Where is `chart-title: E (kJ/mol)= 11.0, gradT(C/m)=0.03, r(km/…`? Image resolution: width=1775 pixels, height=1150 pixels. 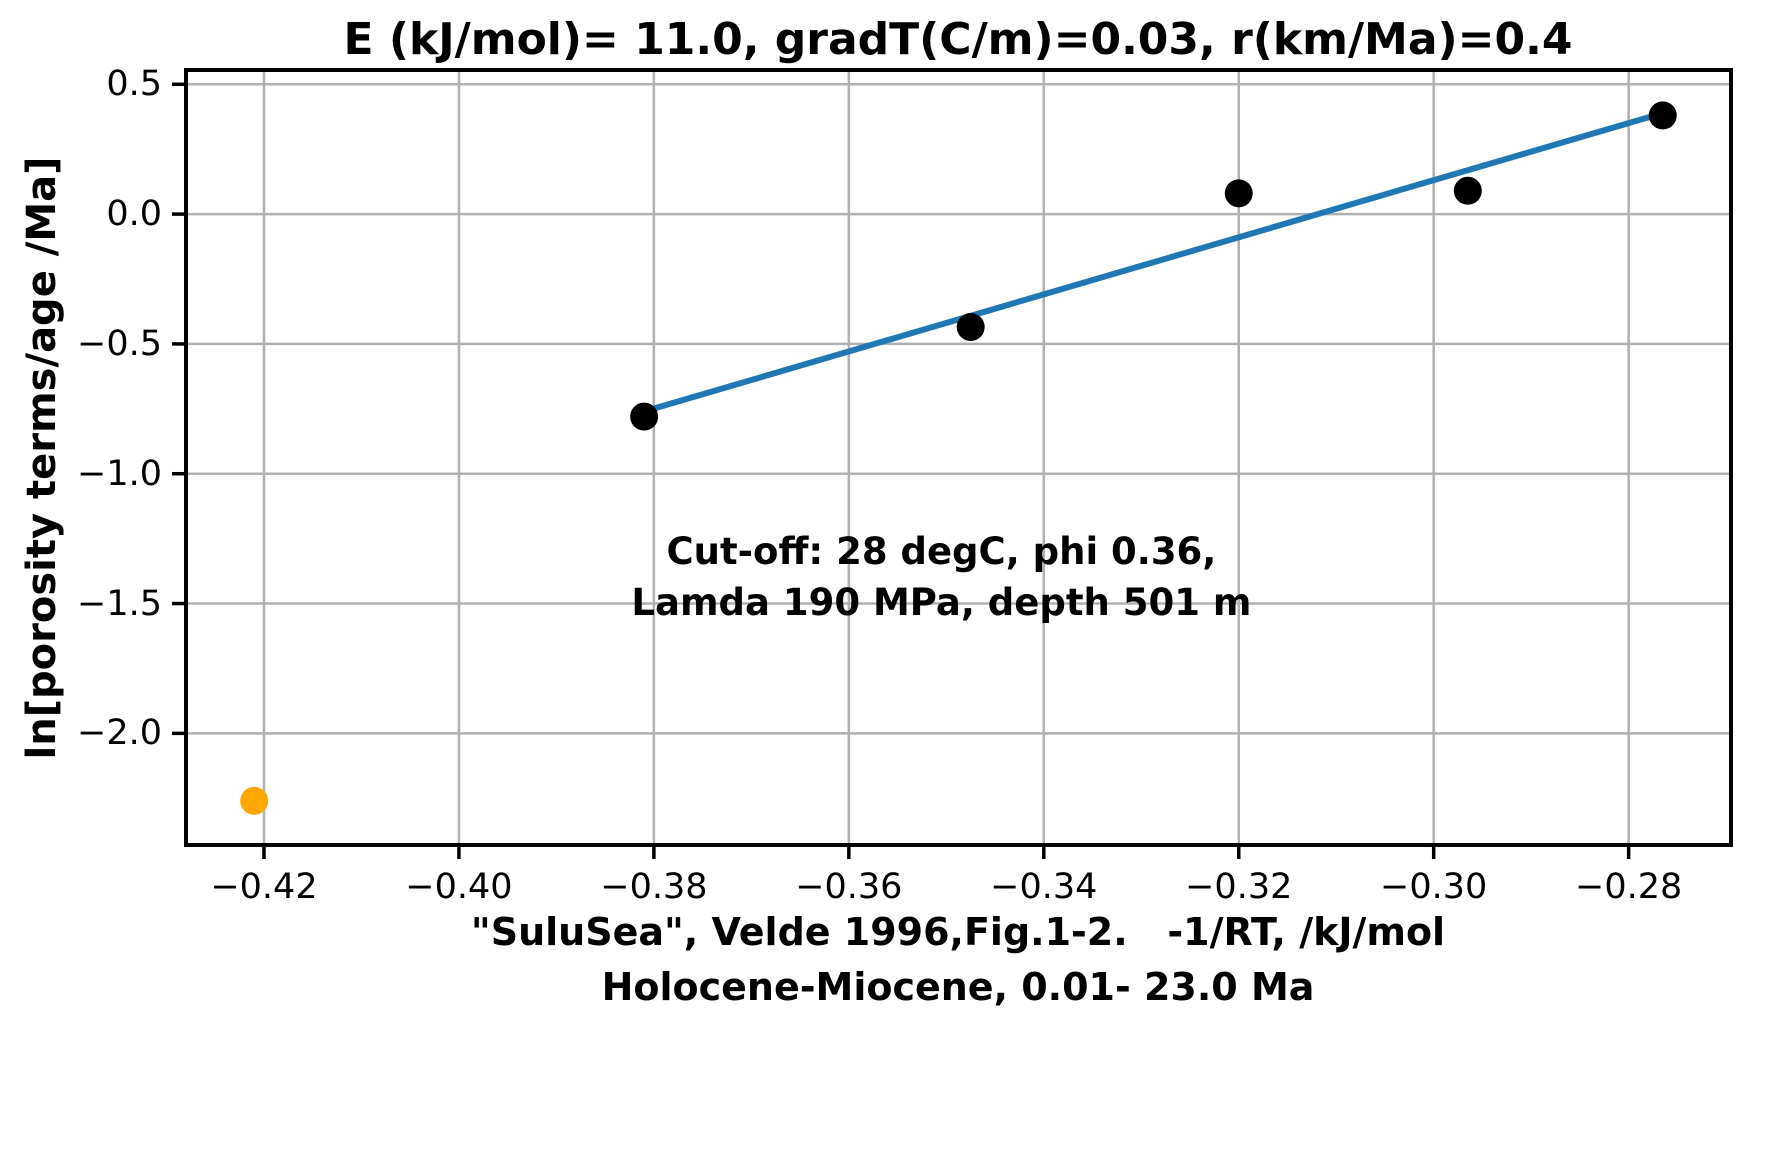
chart-title: E (kJ/mol)= 11.0, gradT(C/m)=0.03, r(km/… is located at coordinates (958, 39).